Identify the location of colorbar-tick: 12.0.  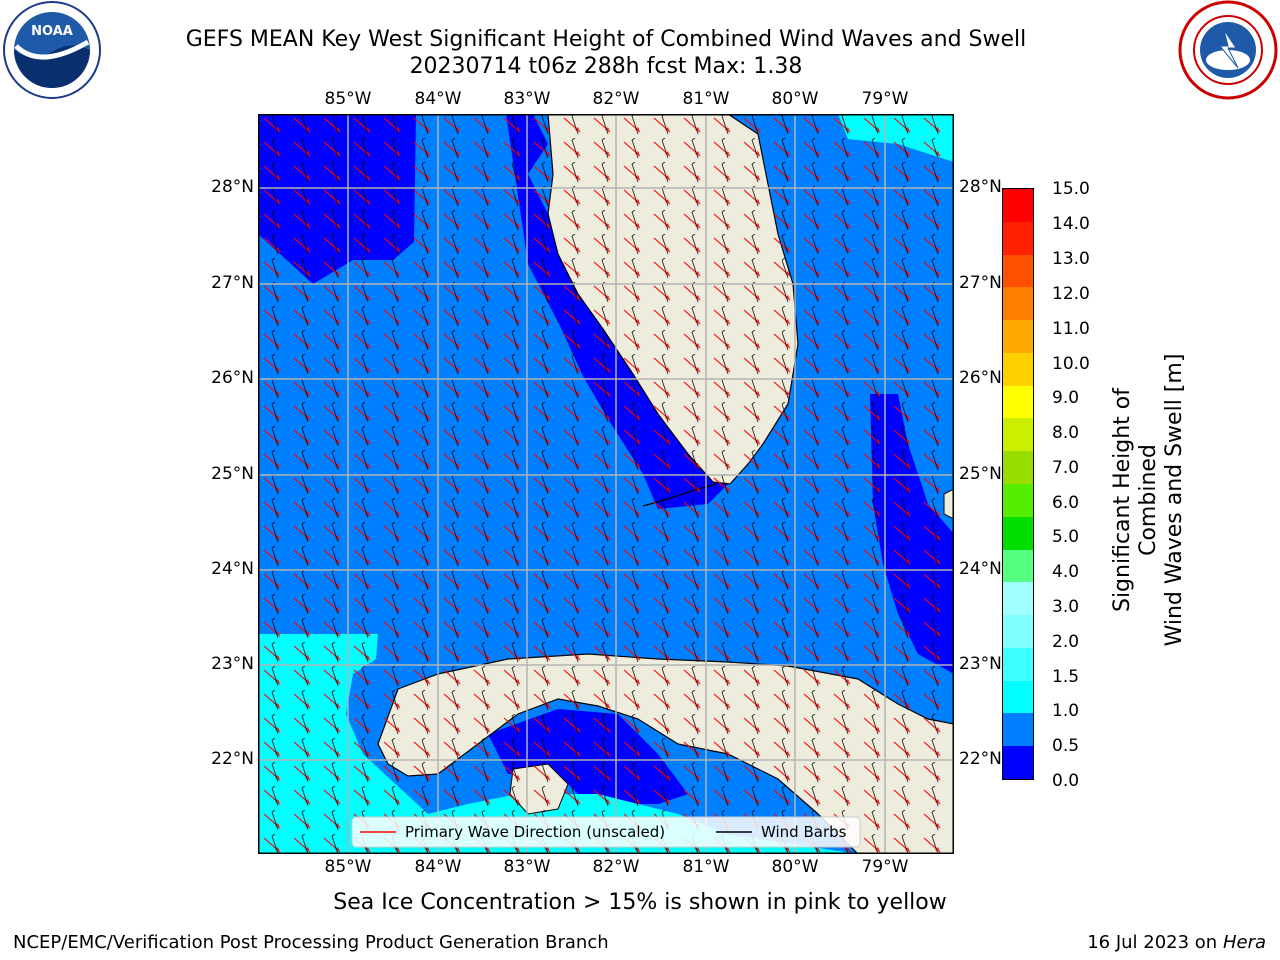
(1071, 294).